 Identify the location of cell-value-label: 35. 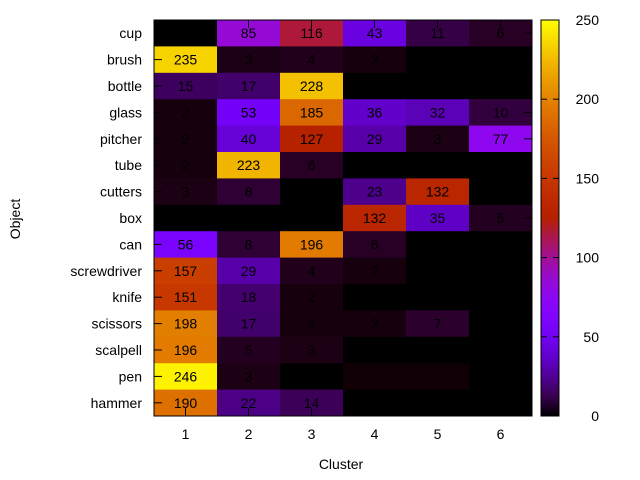
(438, 218).